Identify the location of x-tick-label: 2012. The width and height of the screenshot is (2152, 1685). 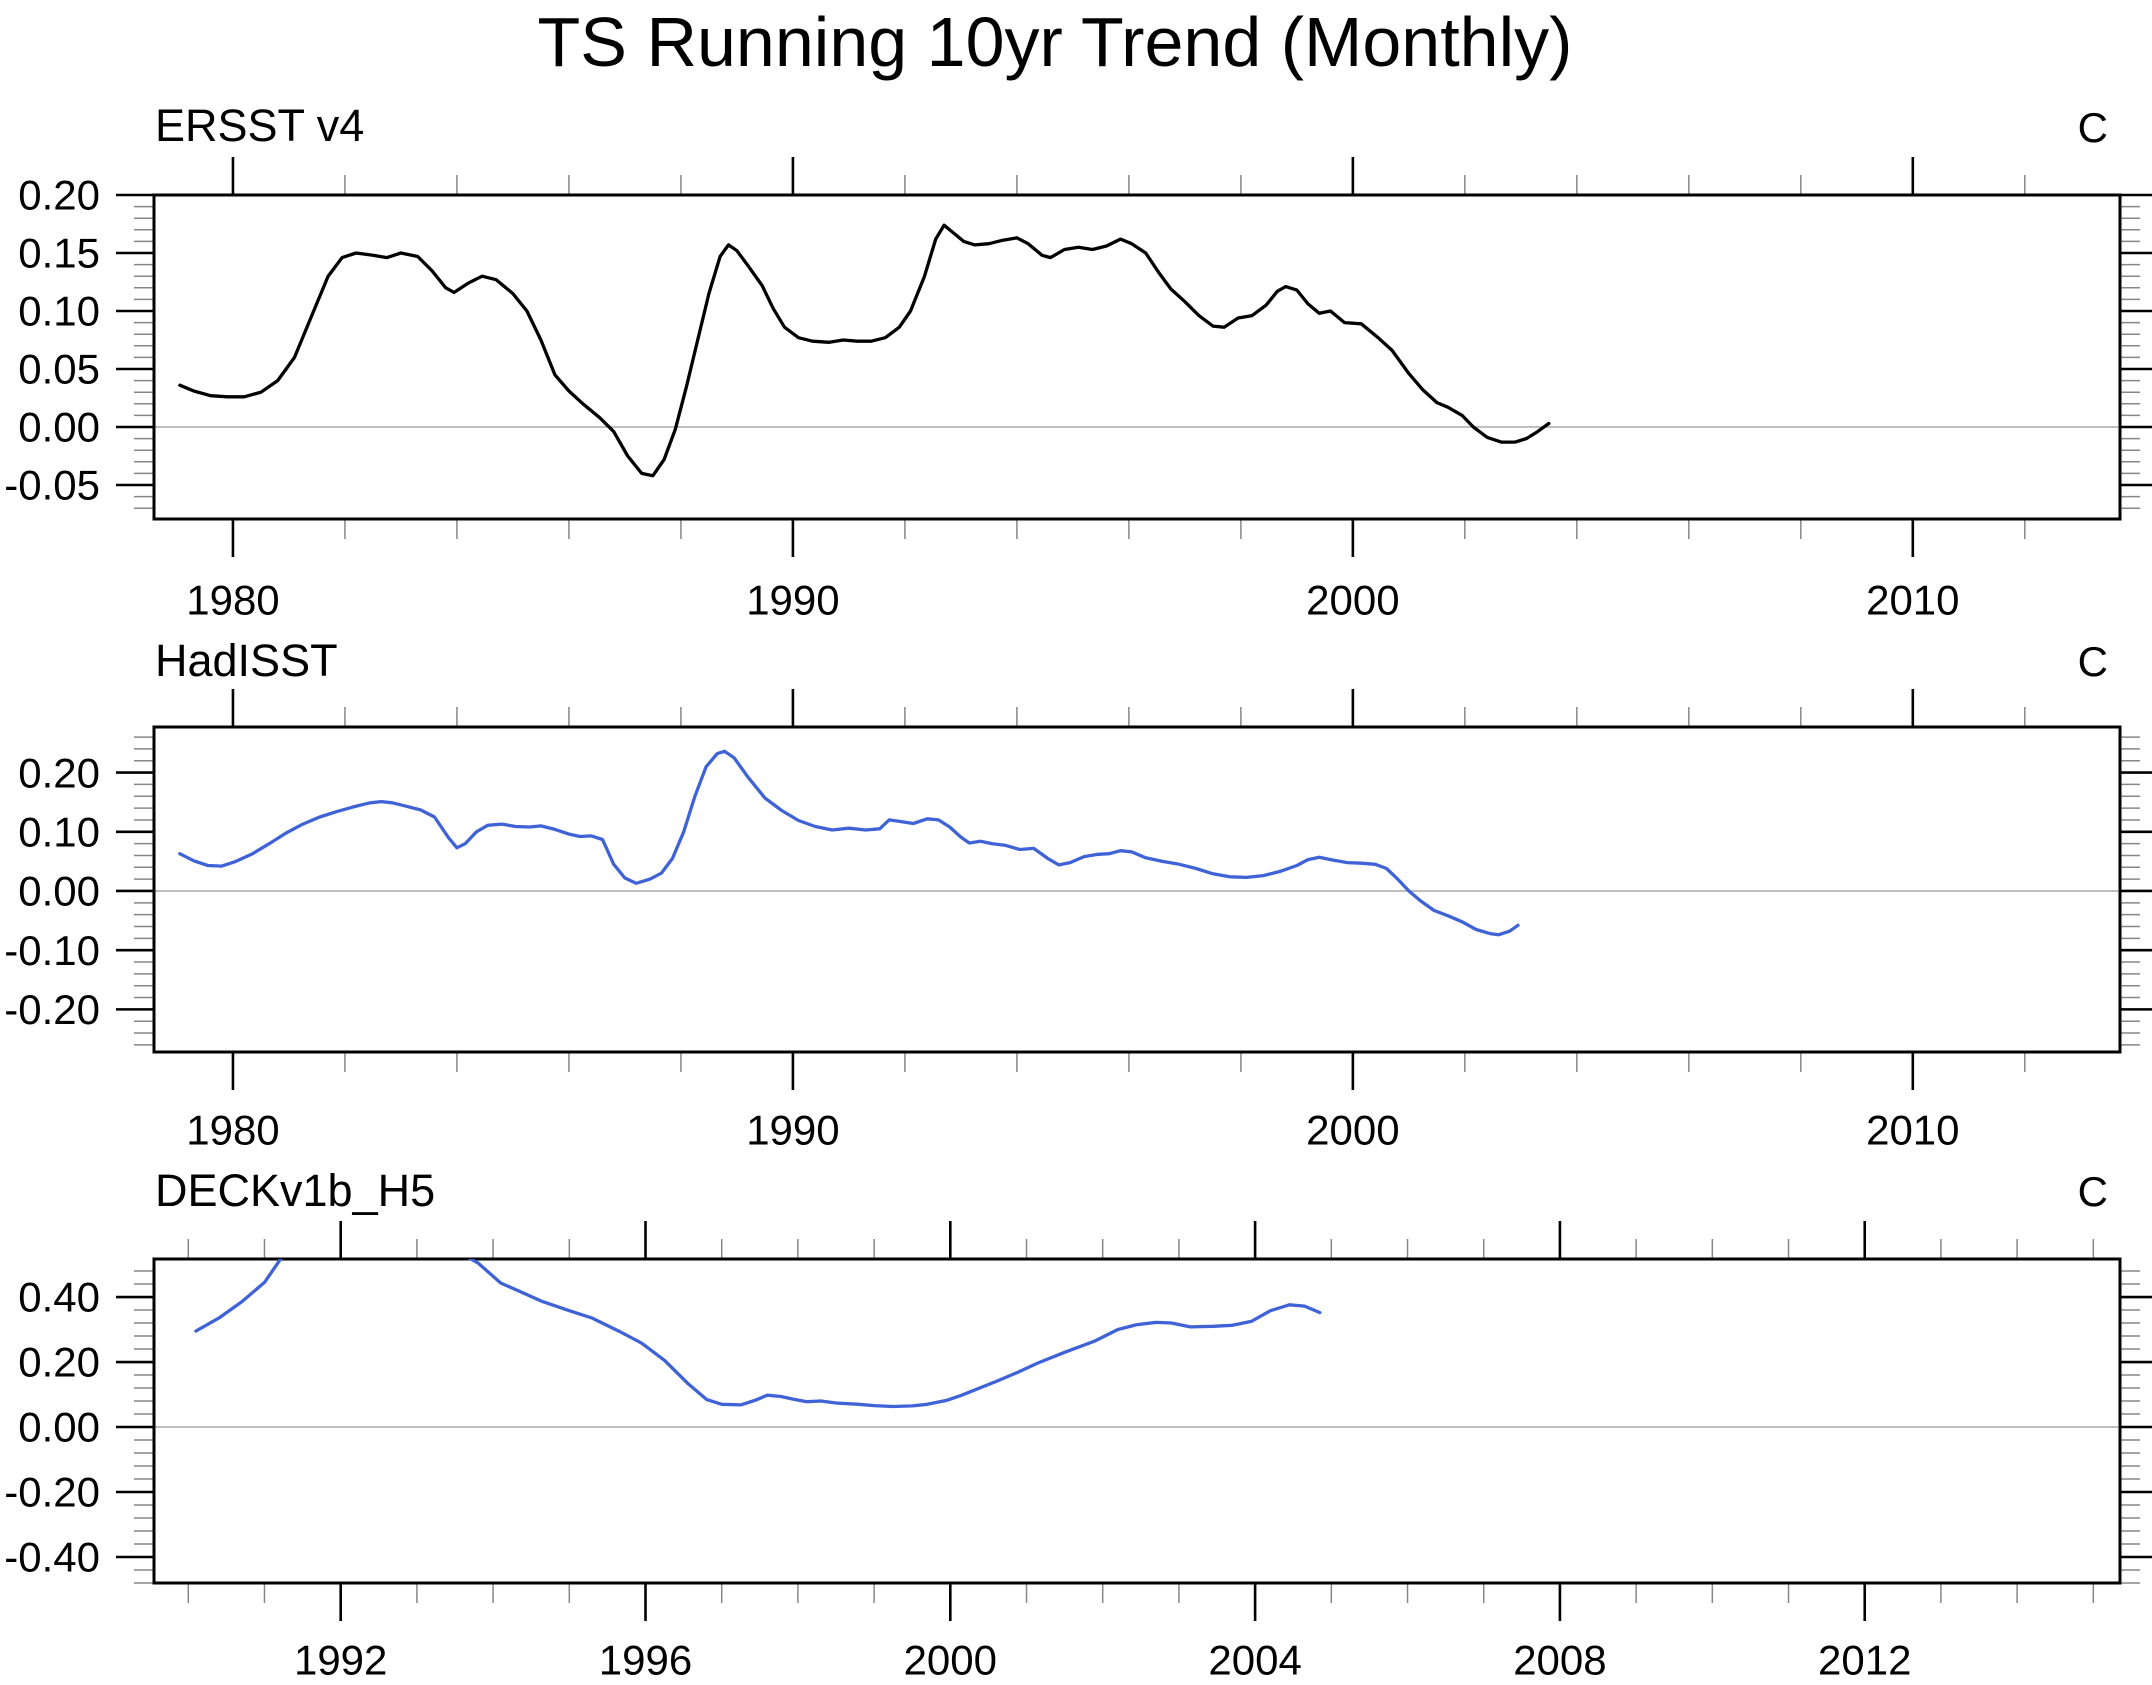
(1864, 1660).